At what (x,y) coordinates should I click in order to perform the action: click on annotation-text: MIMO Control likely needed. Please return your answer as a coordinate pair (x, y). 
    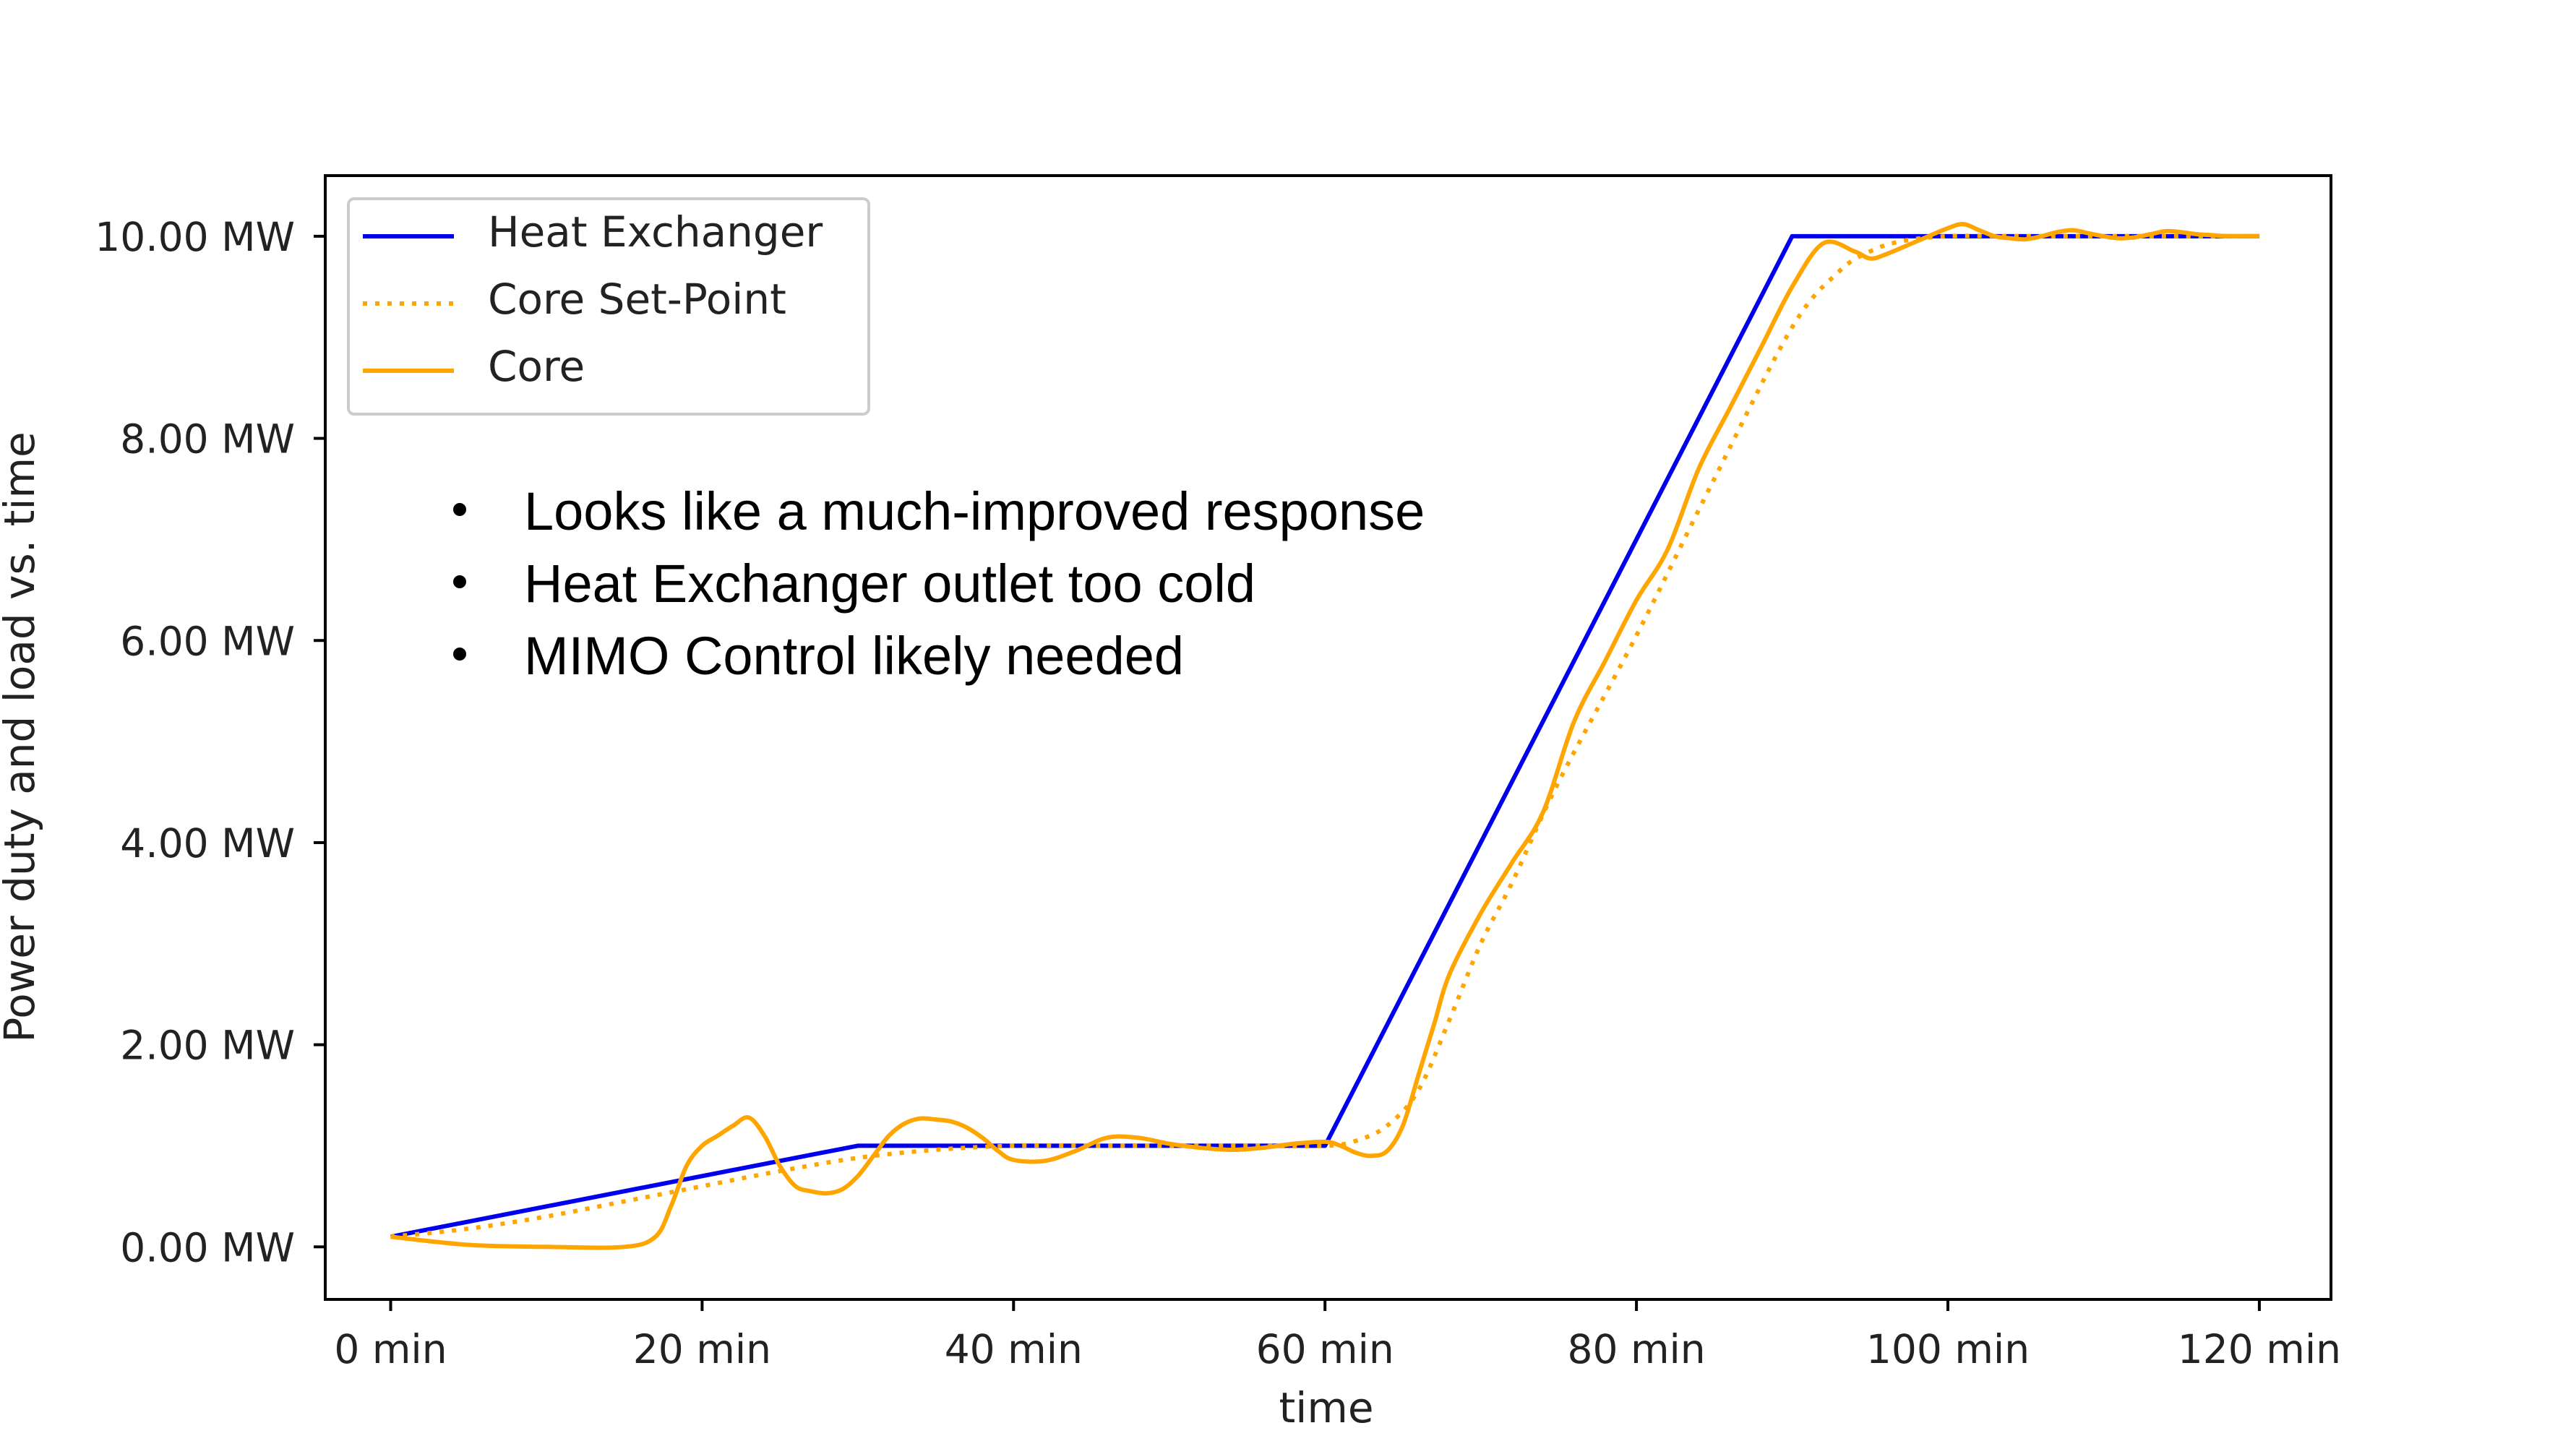
    Looking at the image, I should click on (854, 656).